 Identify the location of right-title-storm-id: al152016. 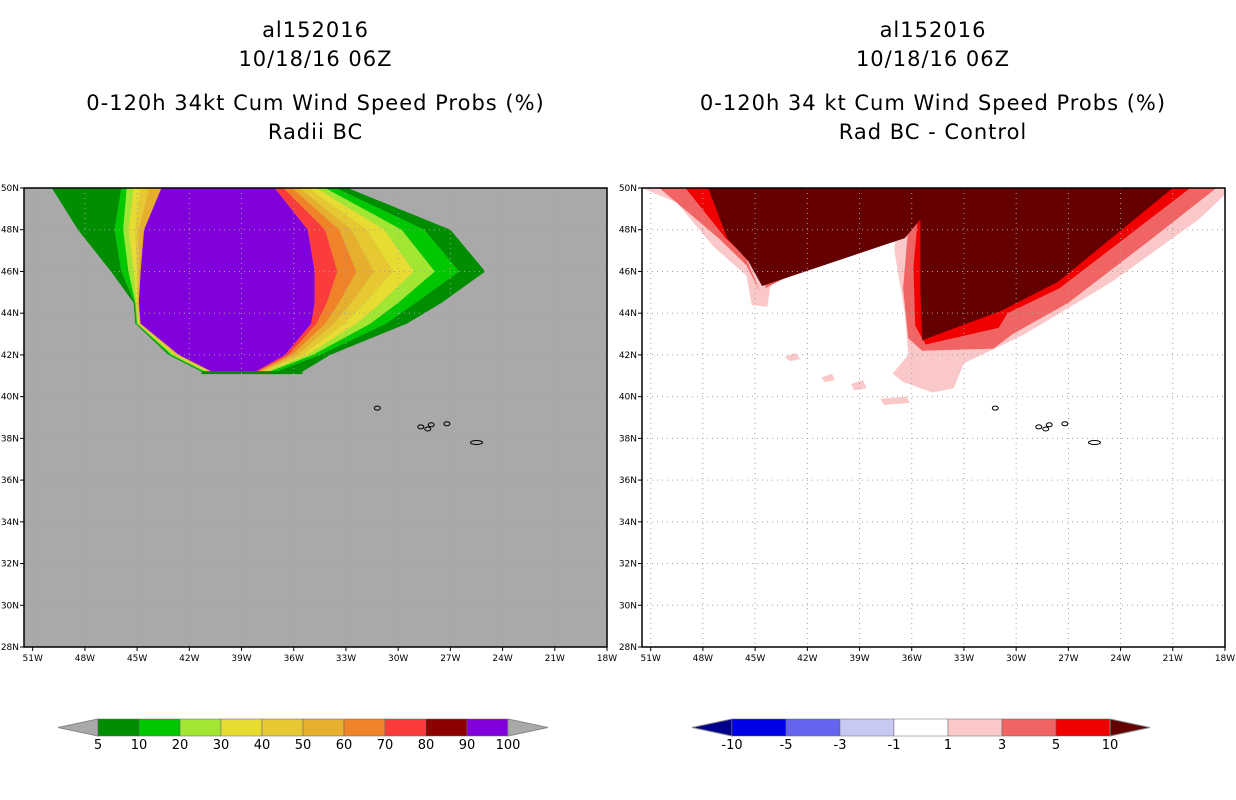
(933, 30).